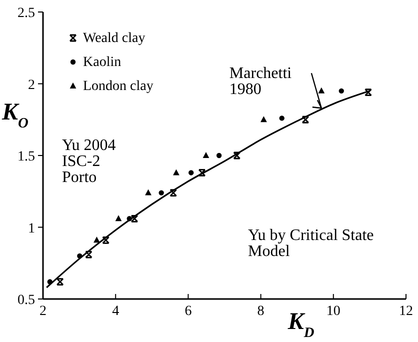  I want to click on y-axis-title: K$_{O}$, so click(14, 116).